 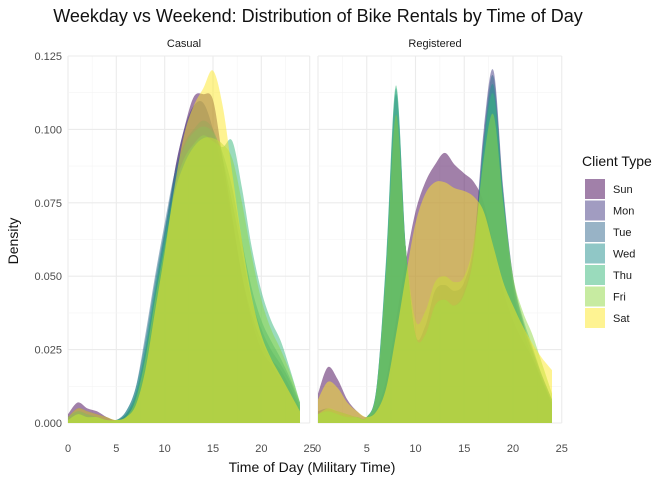 What do you see at coordinates (622, 276) in the screenshot?
I see `legend-label: Thu` at bounding box center [622, 276].